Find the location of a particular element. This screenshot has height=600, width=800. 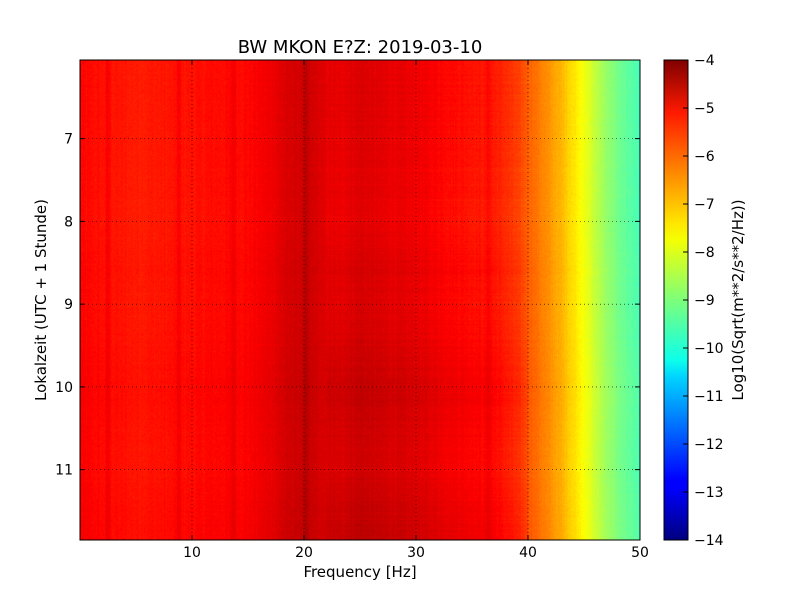

colorbar-tick-label: −9 is located at coordinates (704, 301).